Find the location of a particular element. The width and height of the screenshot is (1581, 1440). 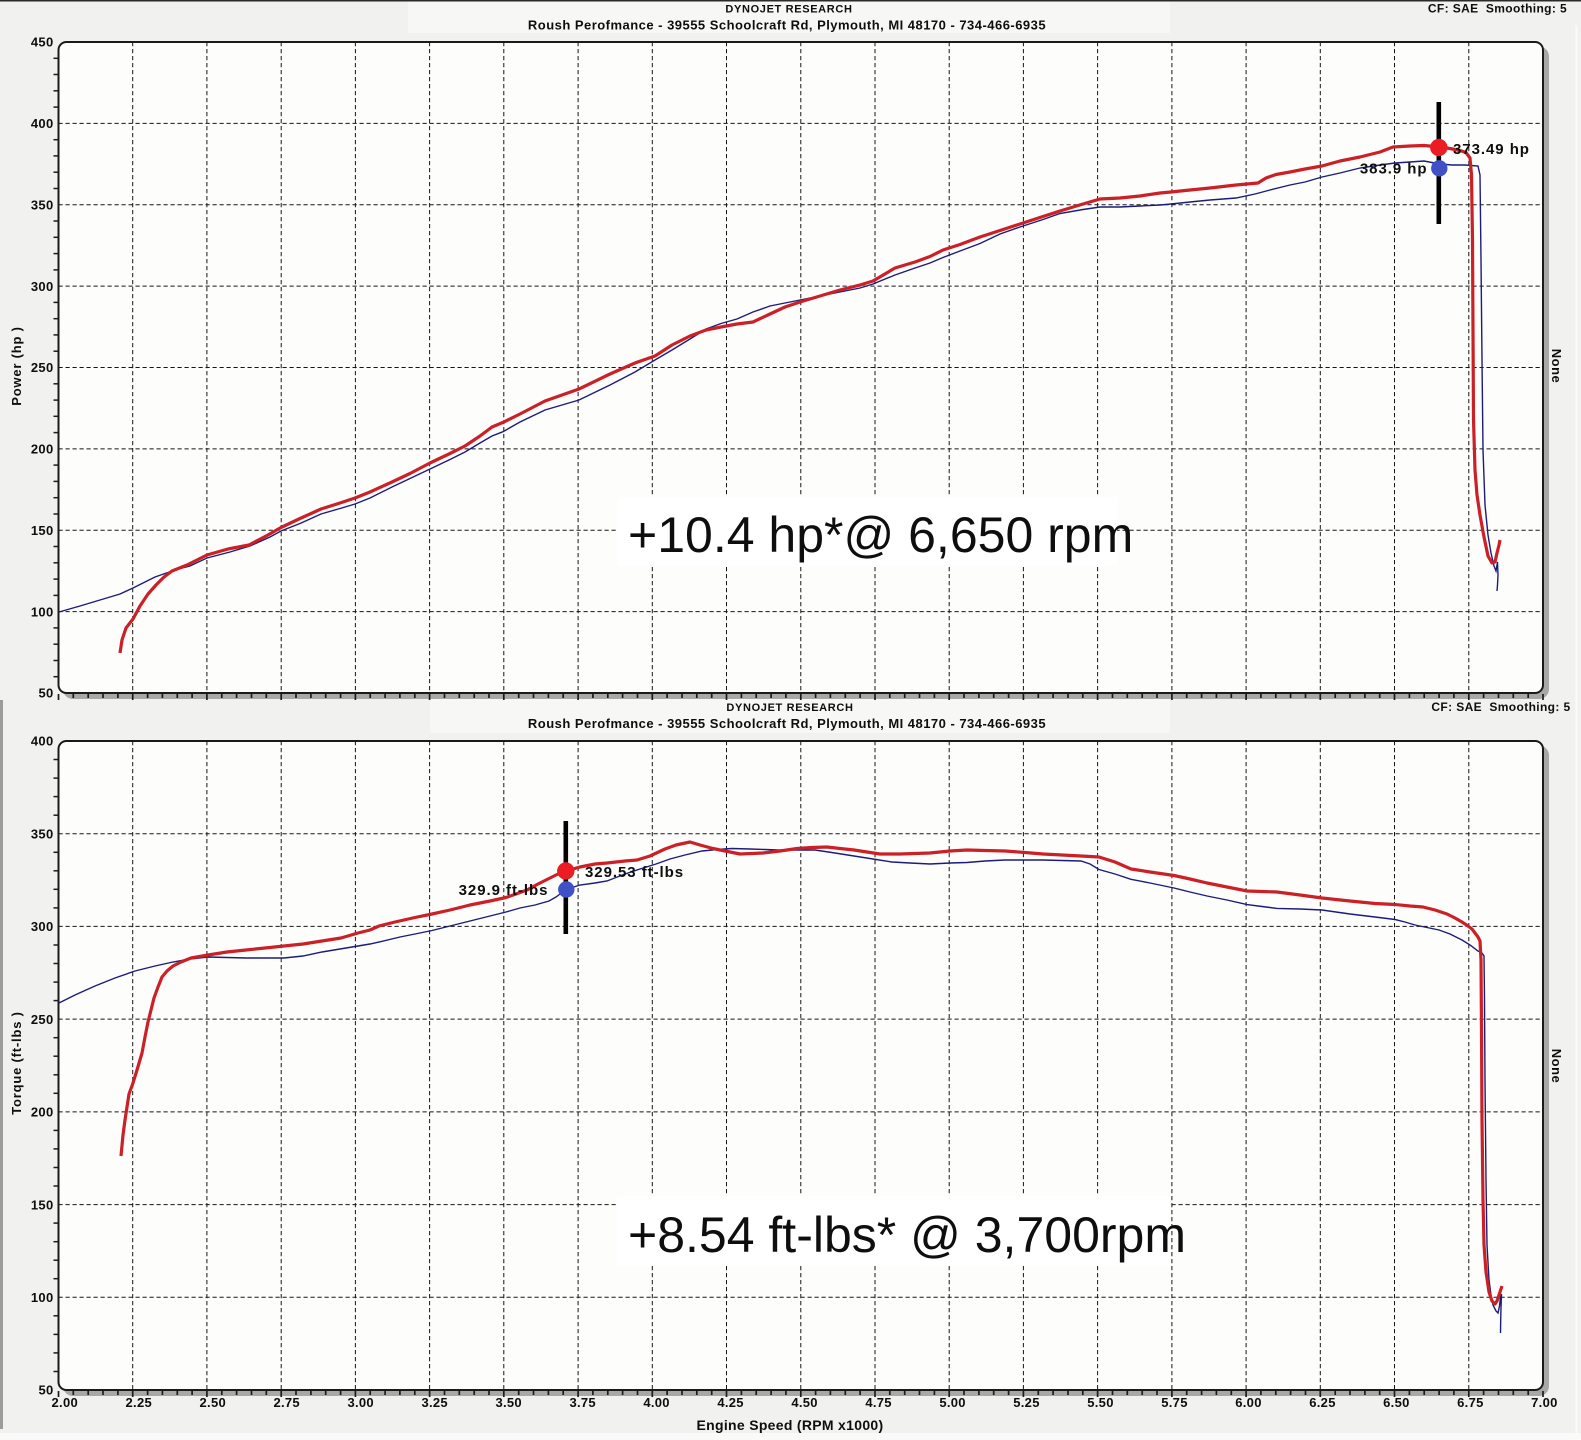

svg-text: 4.50 is located at coordinates (804, 1402).